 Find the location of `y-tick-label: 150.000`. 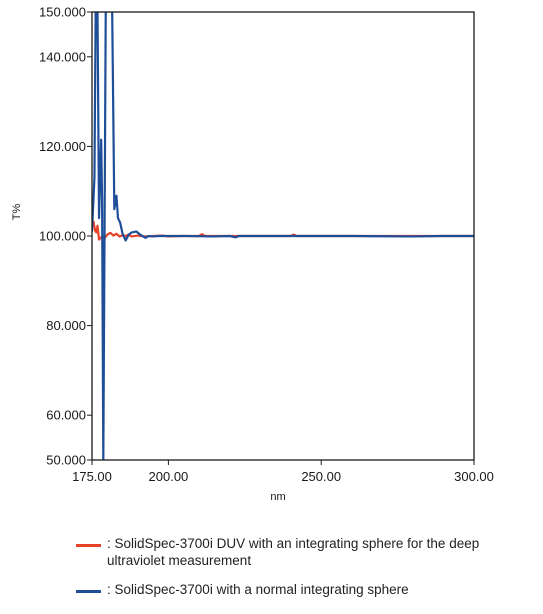

y-tick-label: 150.000 is located at coordinates (62, 12).